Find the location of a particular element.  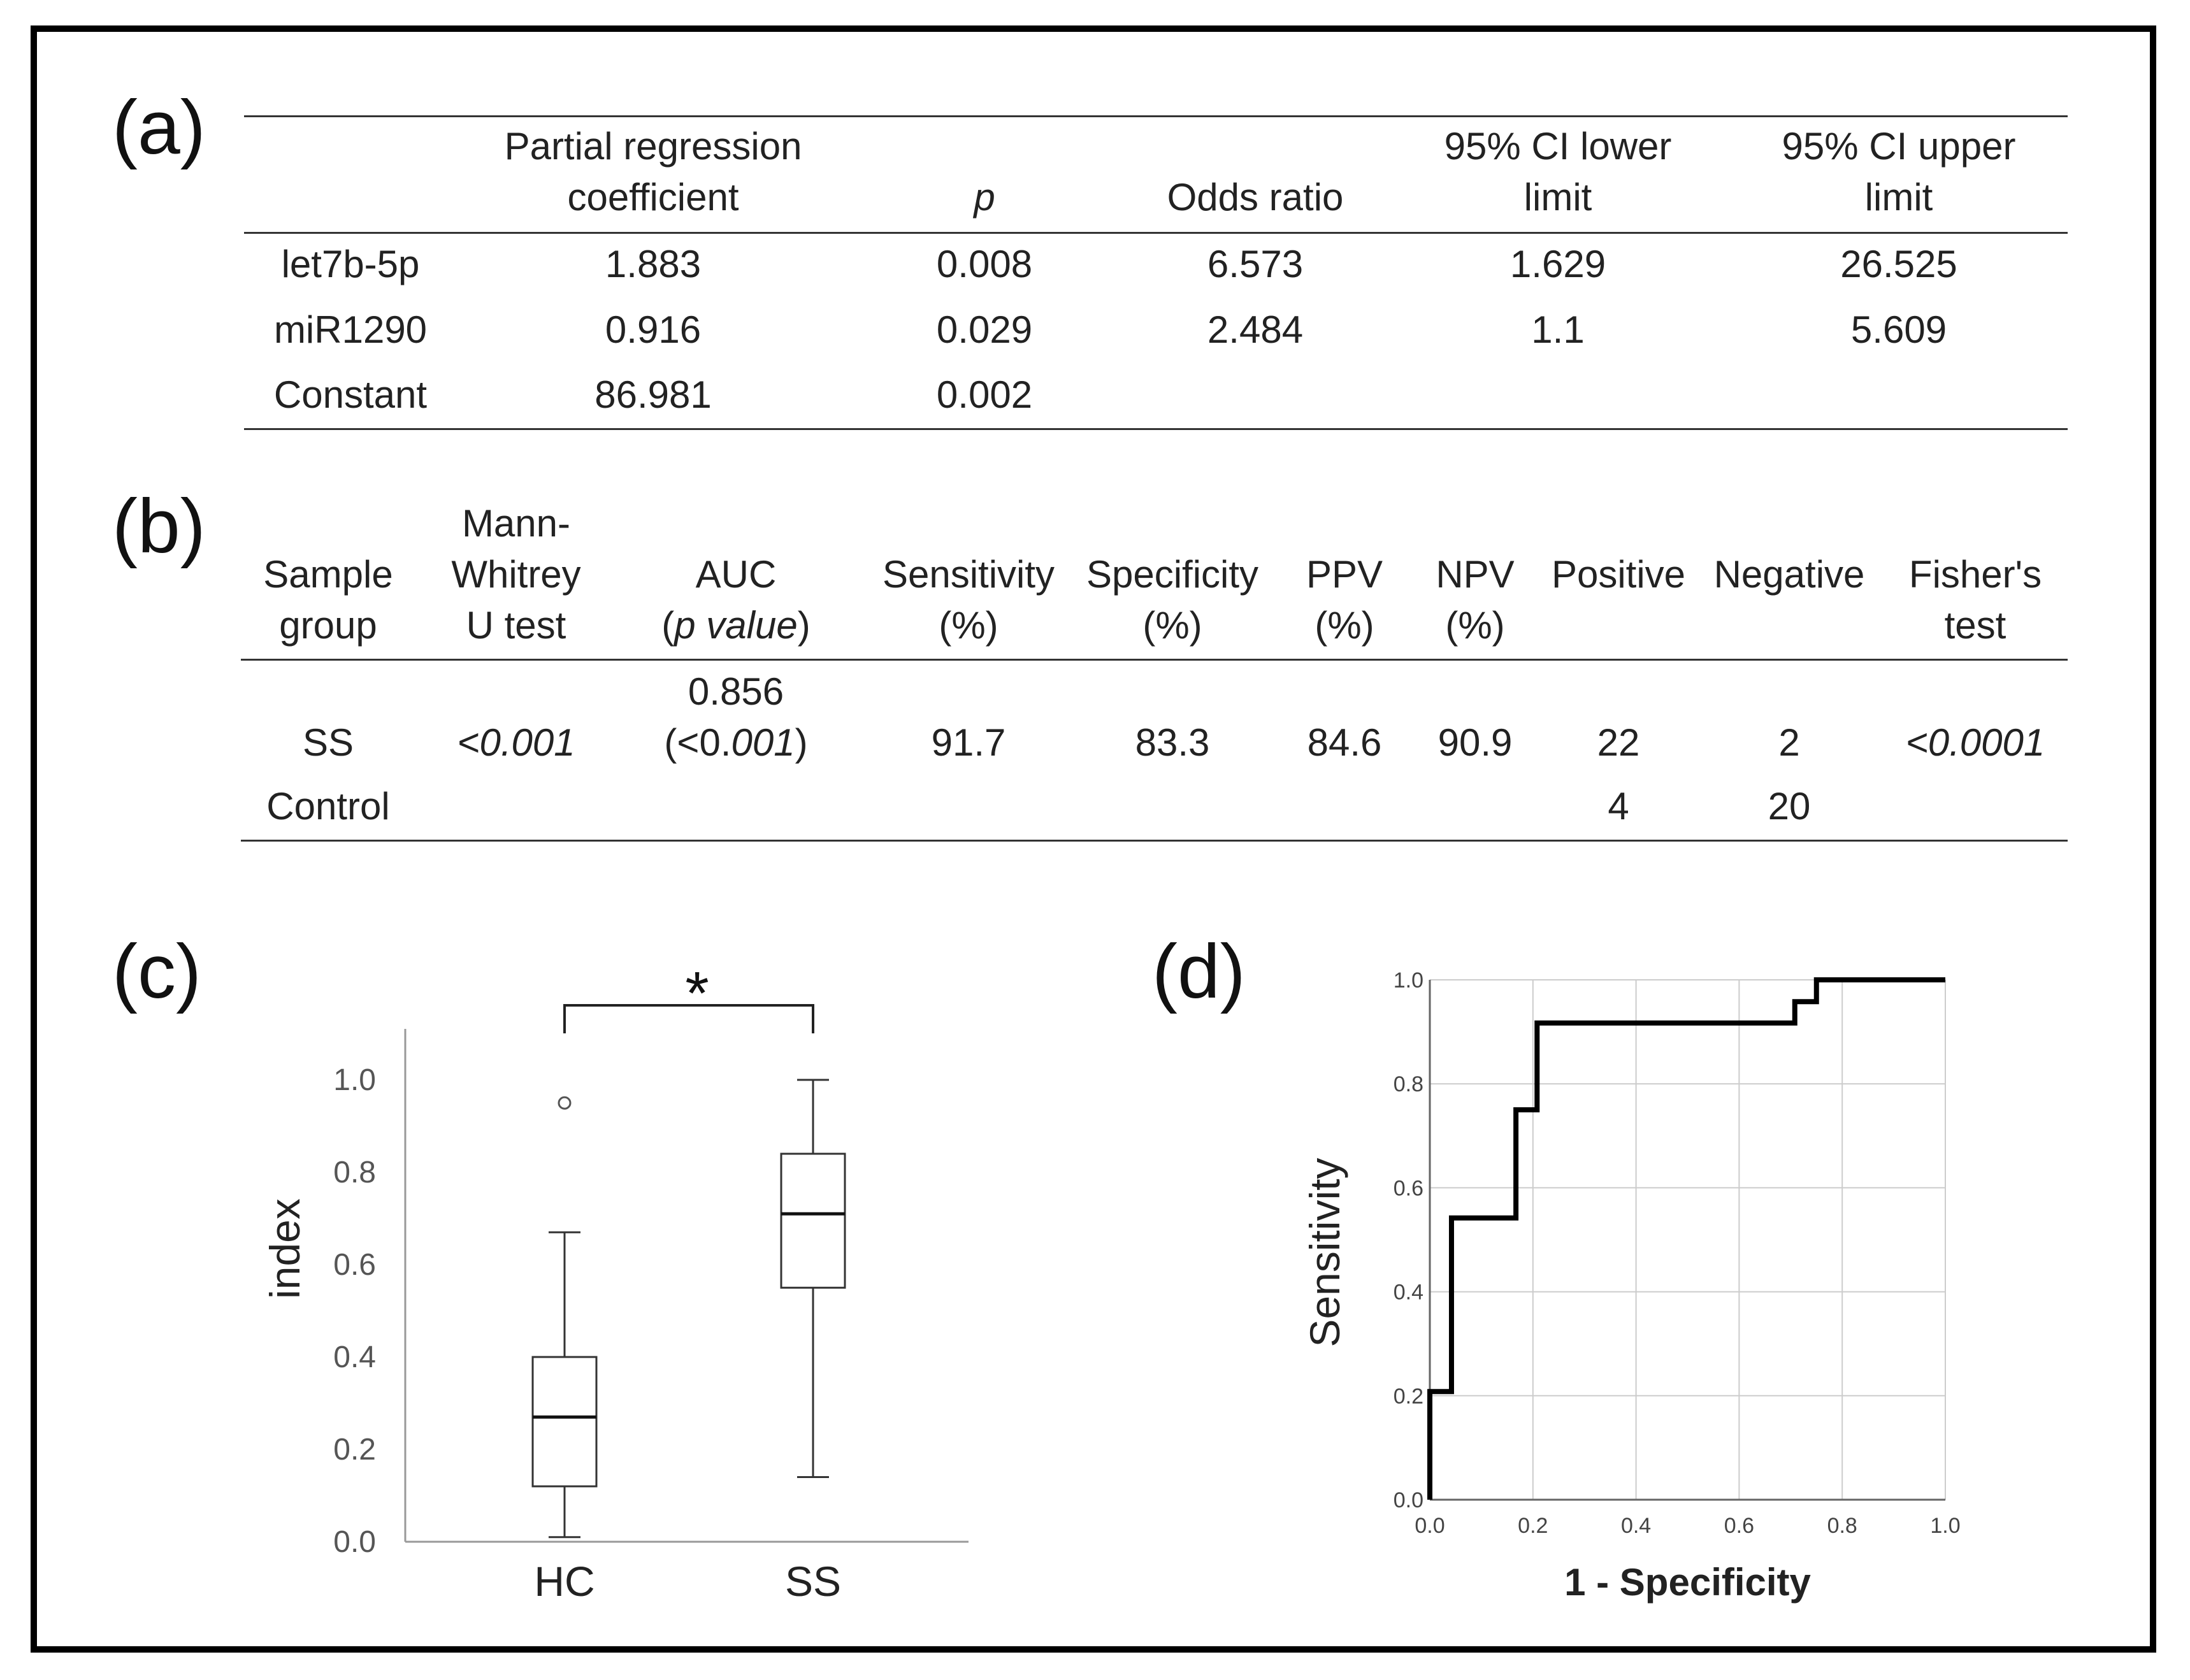

table-b-control-group: Control is located at coordinates (328, 806).